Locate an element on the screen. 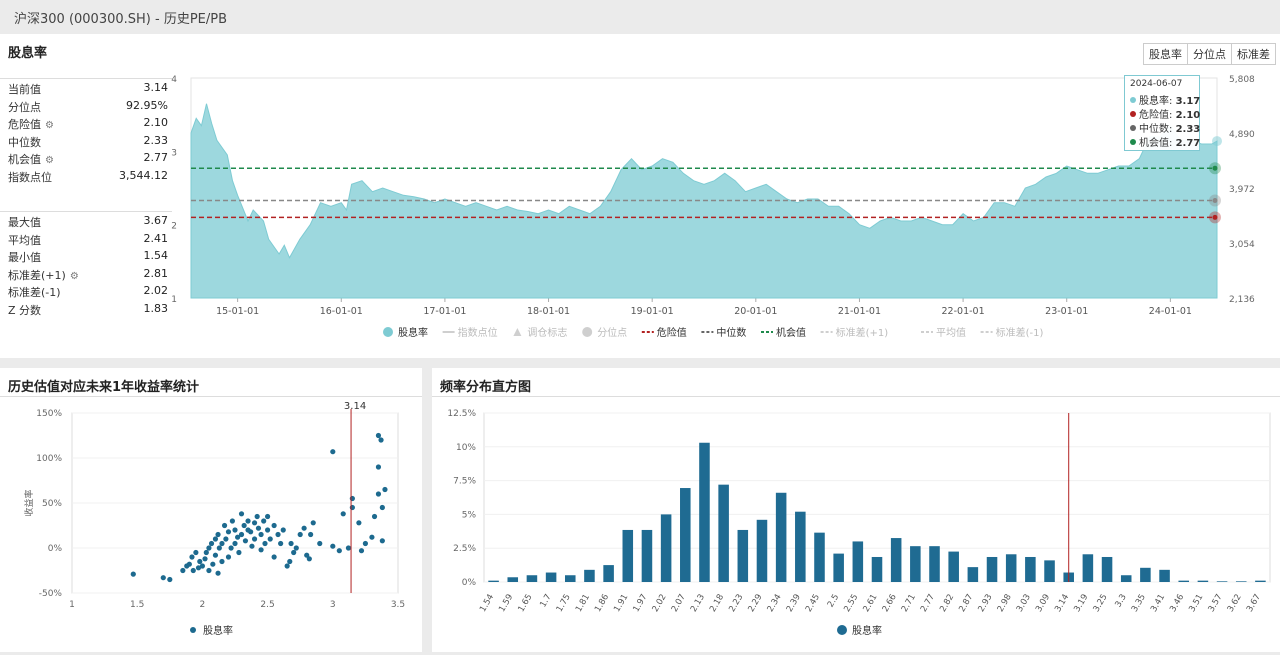 This screenshot has height=655, width=1280. x-tick-label: 3.5 is located at coordinates (398, 605).